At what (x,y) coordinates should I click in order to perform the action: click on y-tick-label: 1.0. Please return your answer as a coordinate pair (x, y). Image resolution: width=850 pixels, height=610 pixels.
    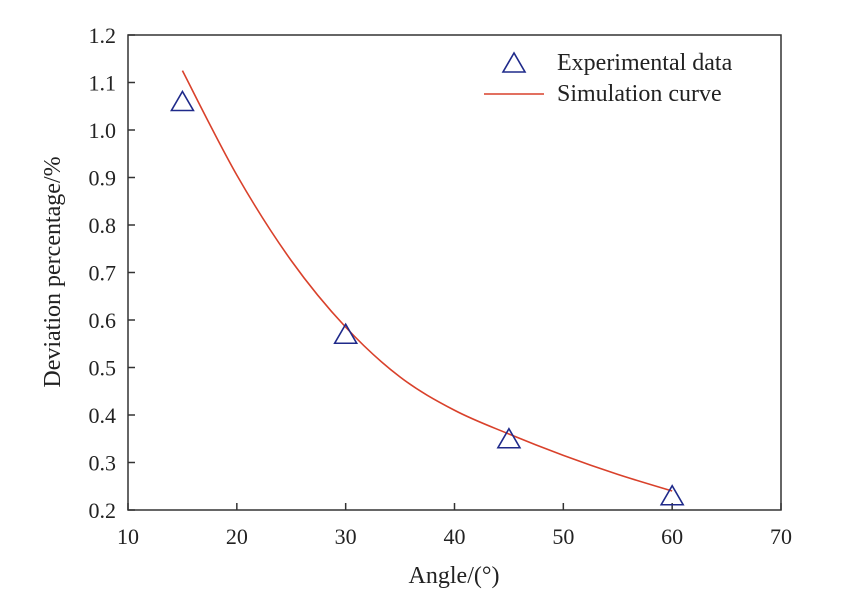
    Looking at the image, I should click on (103, 130).